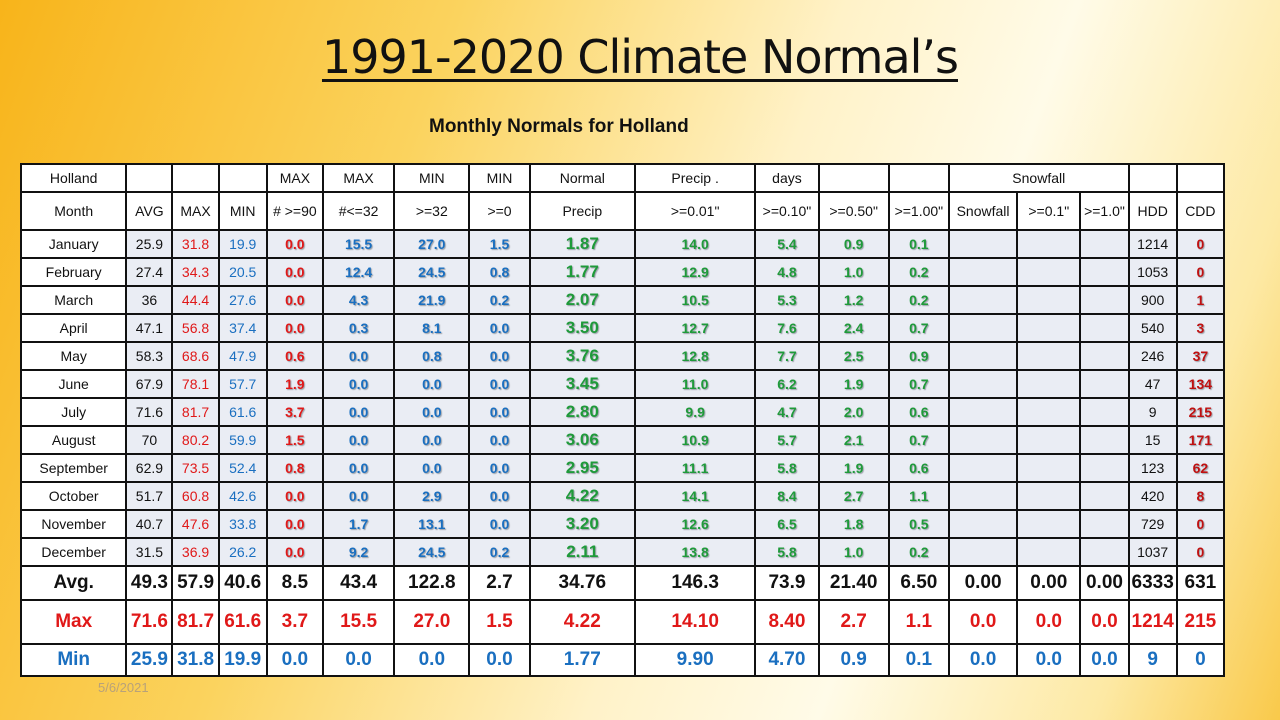 The image size is (1280, 720). I want to click on header-cell: days, so click(787, 178).